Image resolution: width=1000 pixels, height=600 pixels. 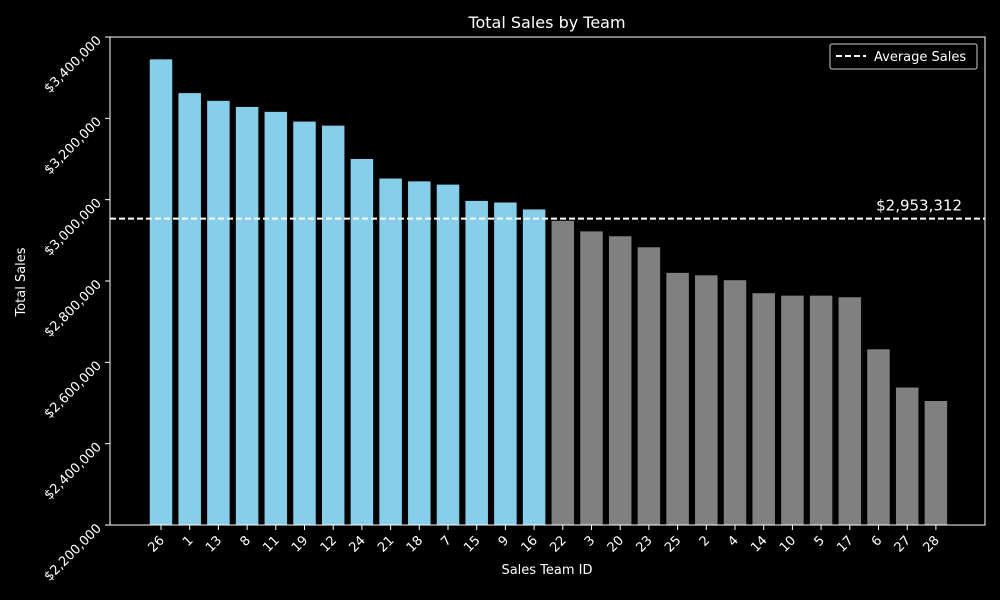 What do you see at coordinates (300, 544) in the screenshot?
I see `x-tick-label: 19` at bounding box center [300, 544].